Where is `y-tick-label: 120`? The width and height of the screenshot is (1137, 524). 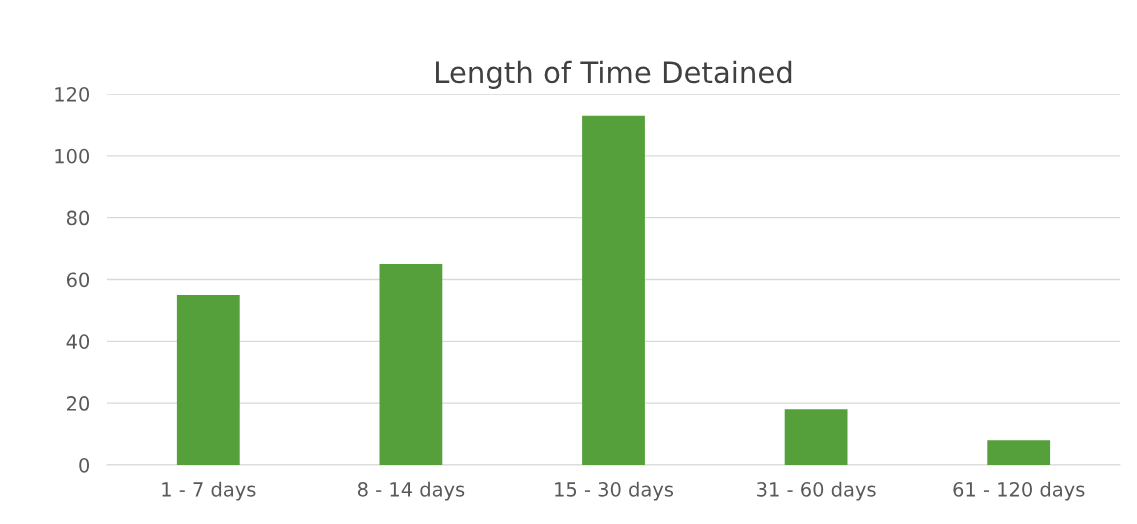 y-tick-label: 120 is located at coordinates (72, 94).